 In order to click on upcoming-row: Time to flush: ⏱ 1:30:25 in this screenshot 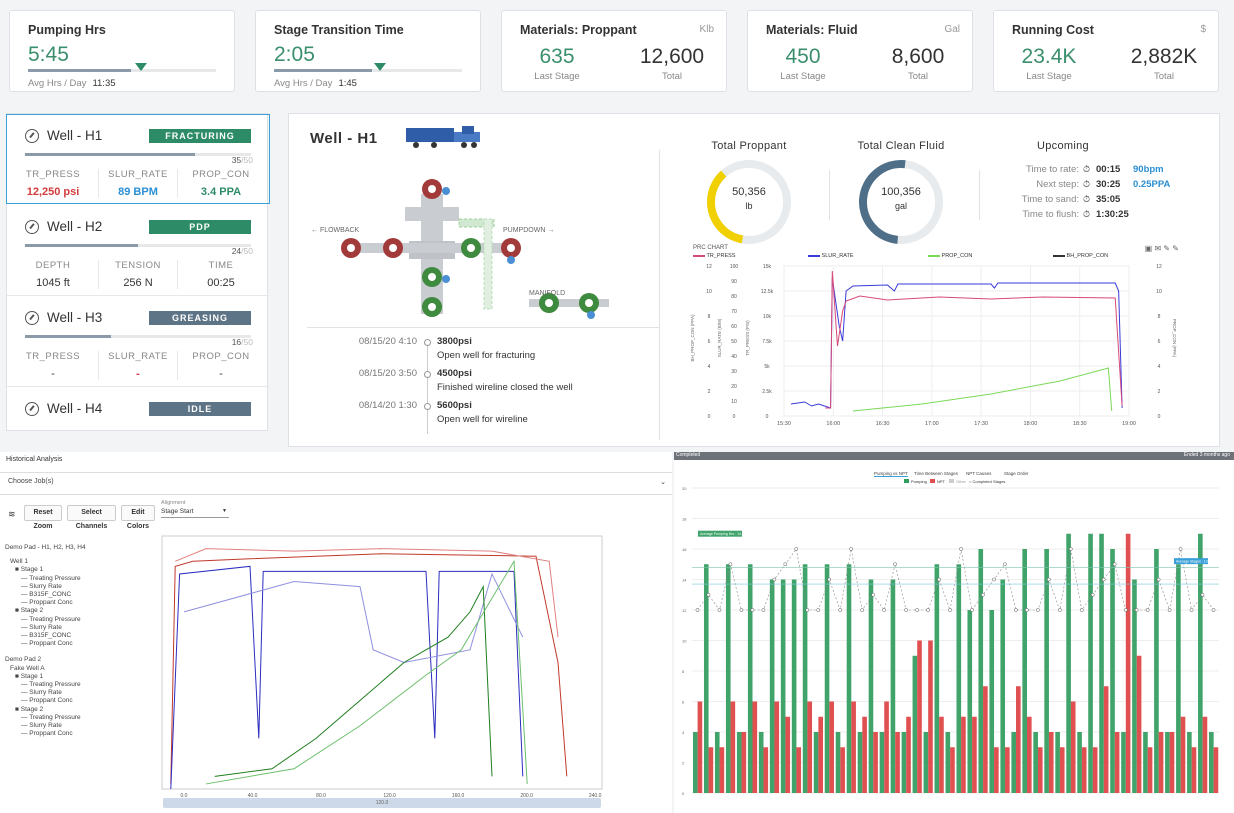, I will do `click(1075, 214)`.